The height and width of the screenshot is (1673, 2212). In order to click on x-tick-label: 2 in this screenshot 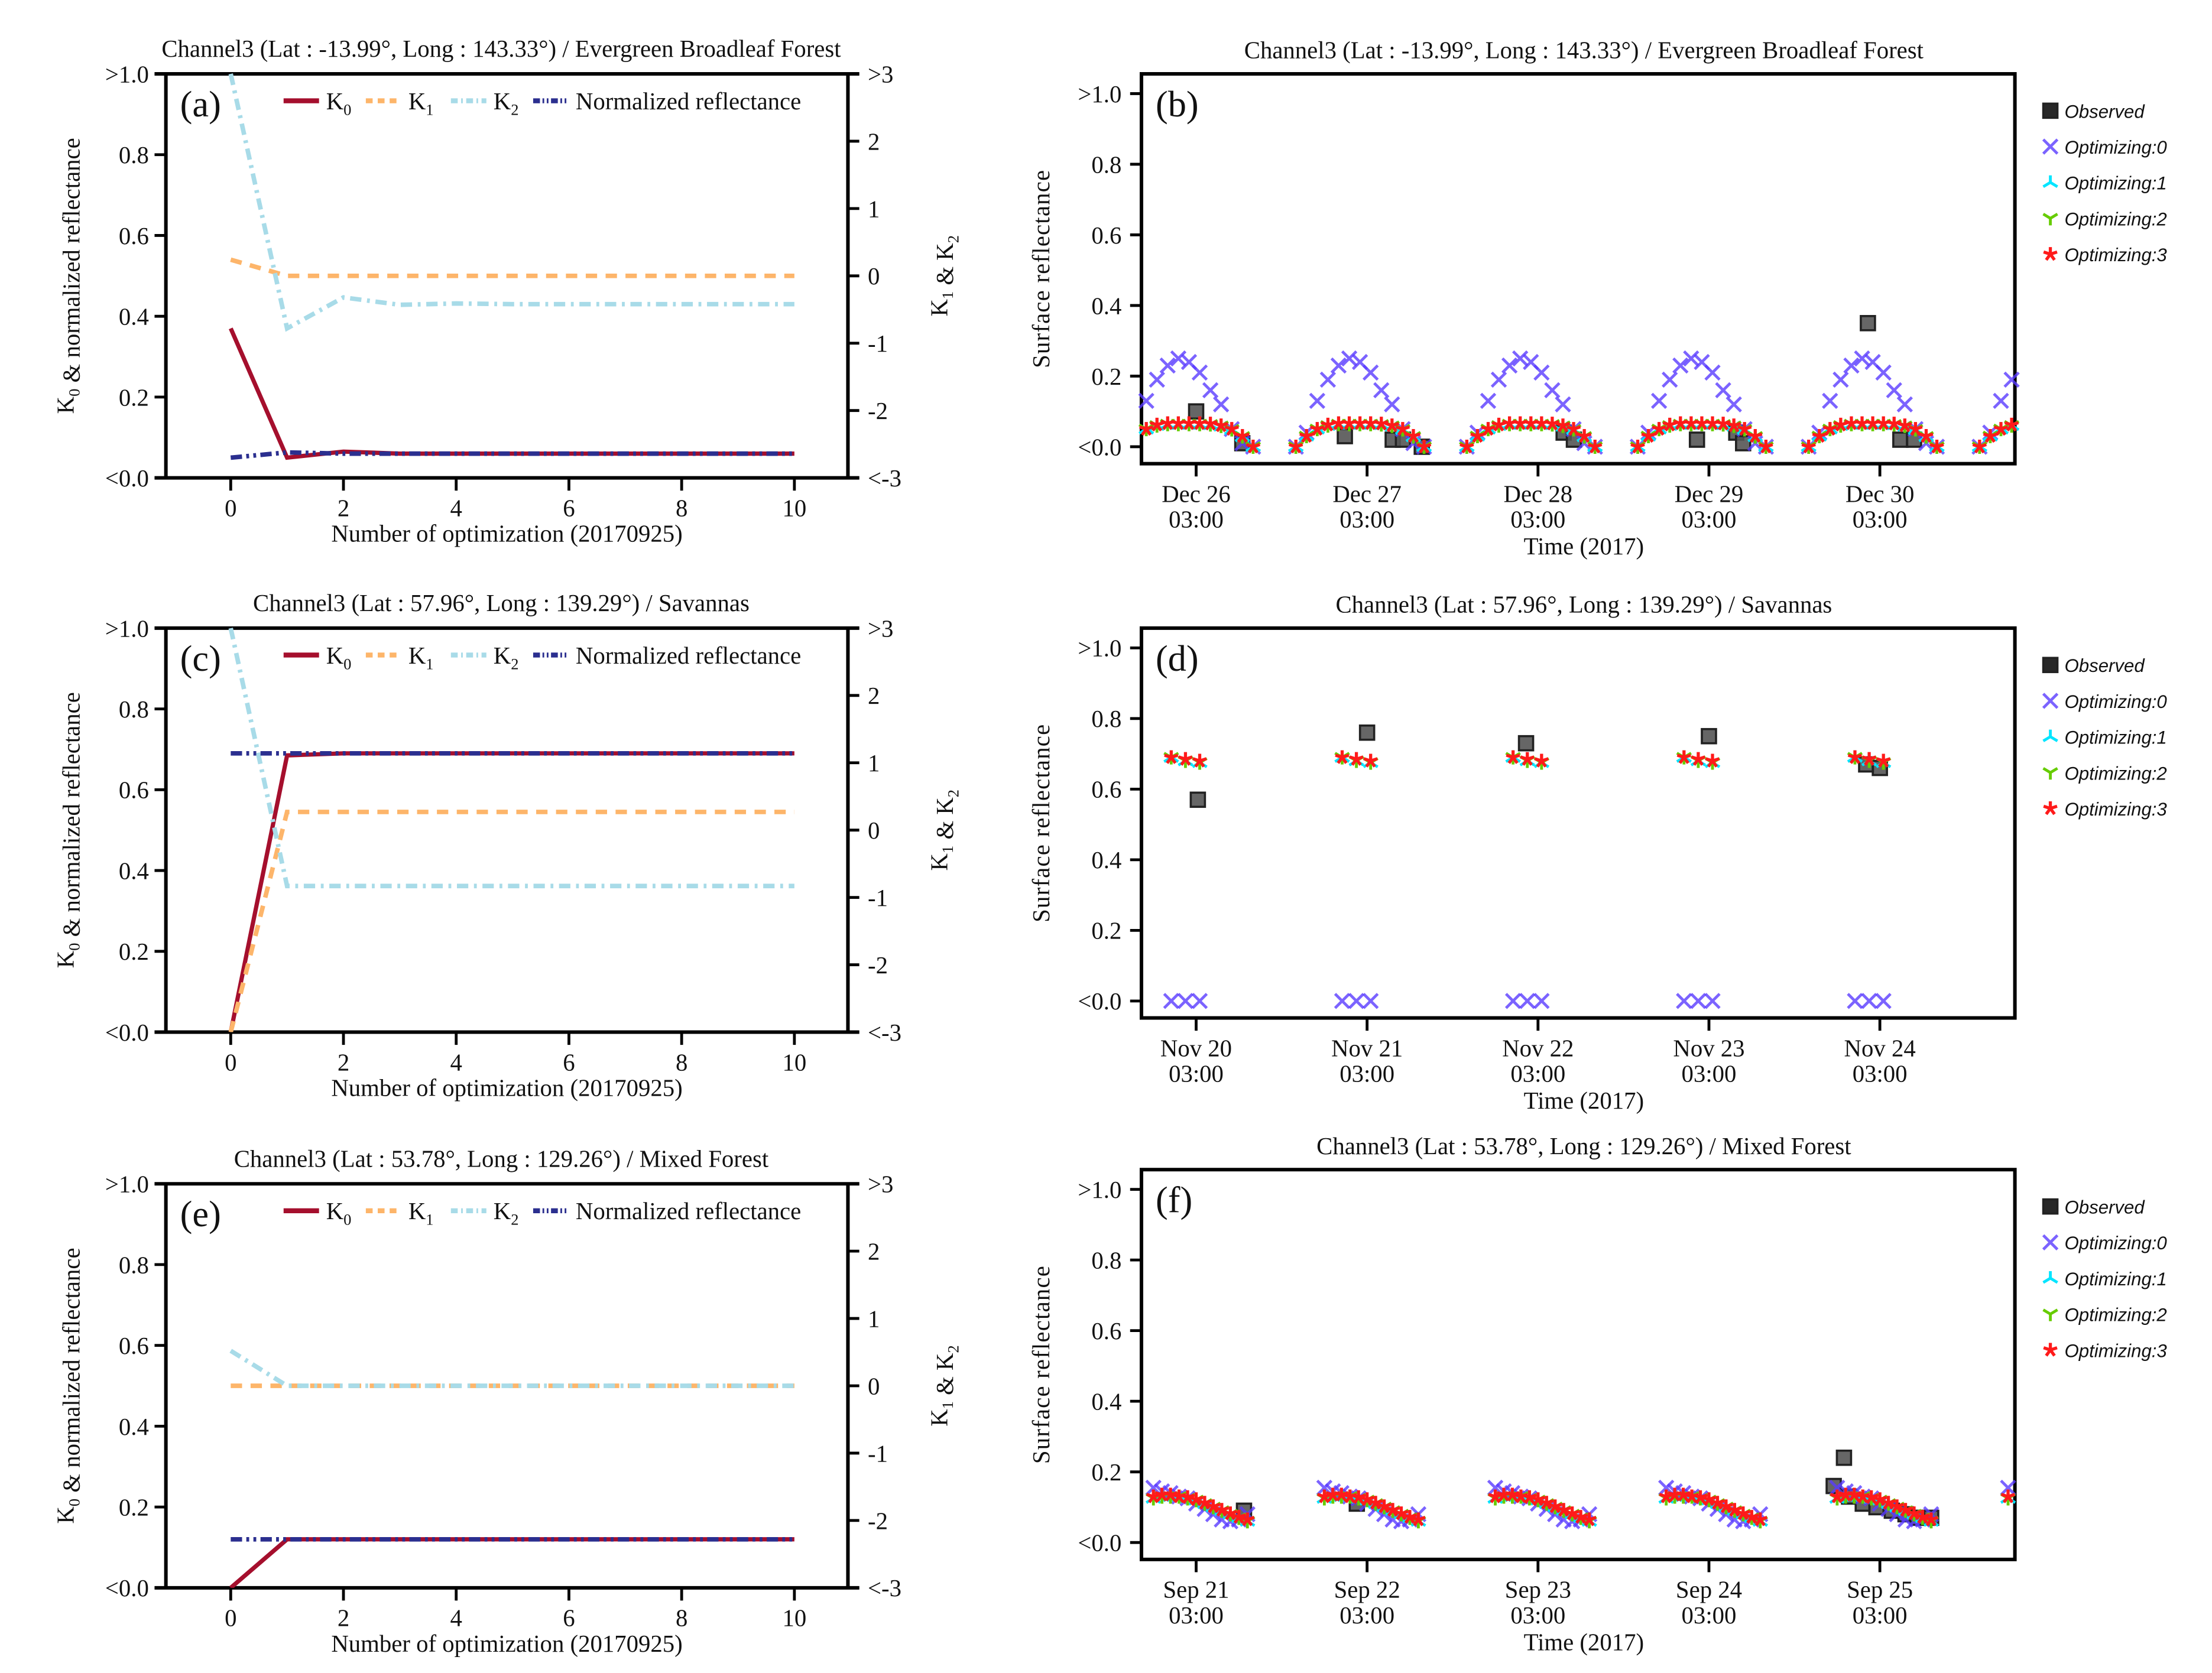, I will do `click(343, 1619)`.